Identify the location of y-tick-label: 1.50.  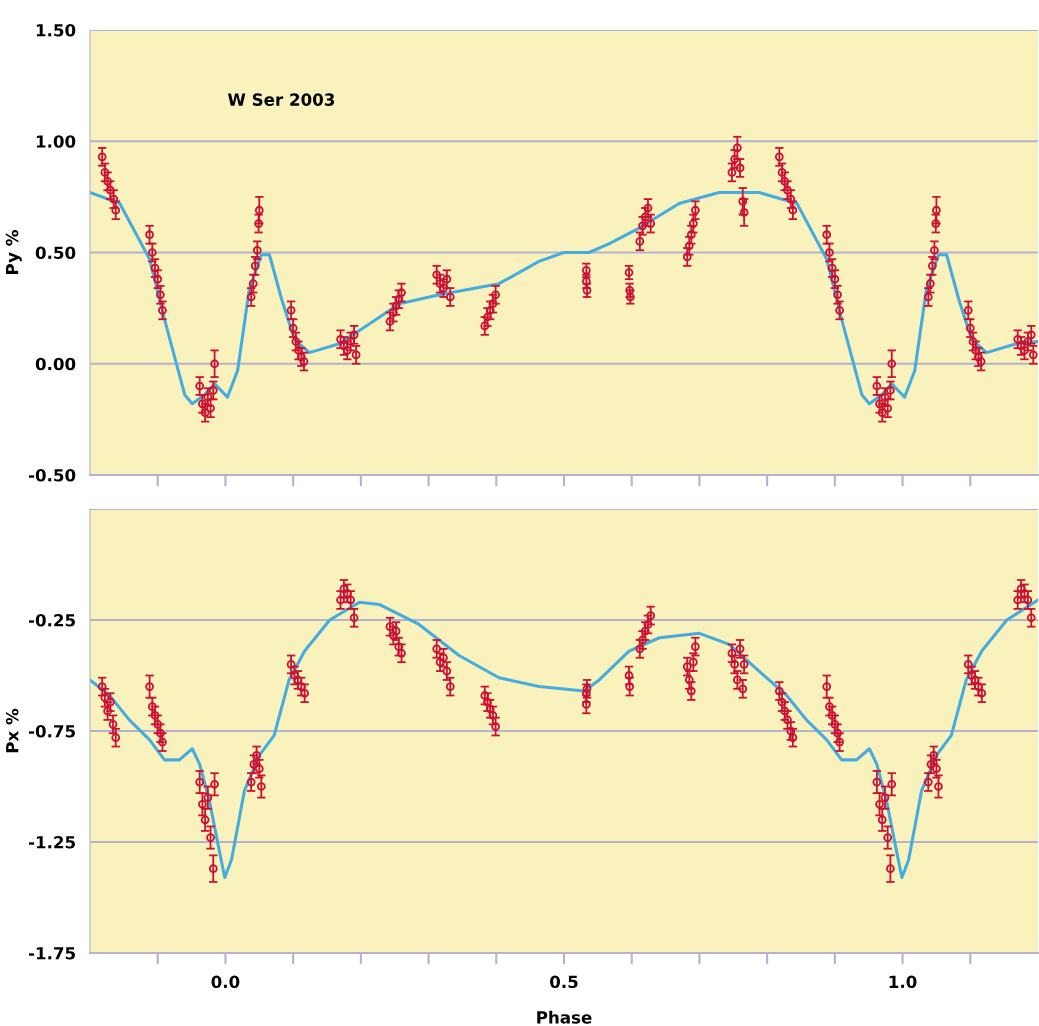
(56, 30).